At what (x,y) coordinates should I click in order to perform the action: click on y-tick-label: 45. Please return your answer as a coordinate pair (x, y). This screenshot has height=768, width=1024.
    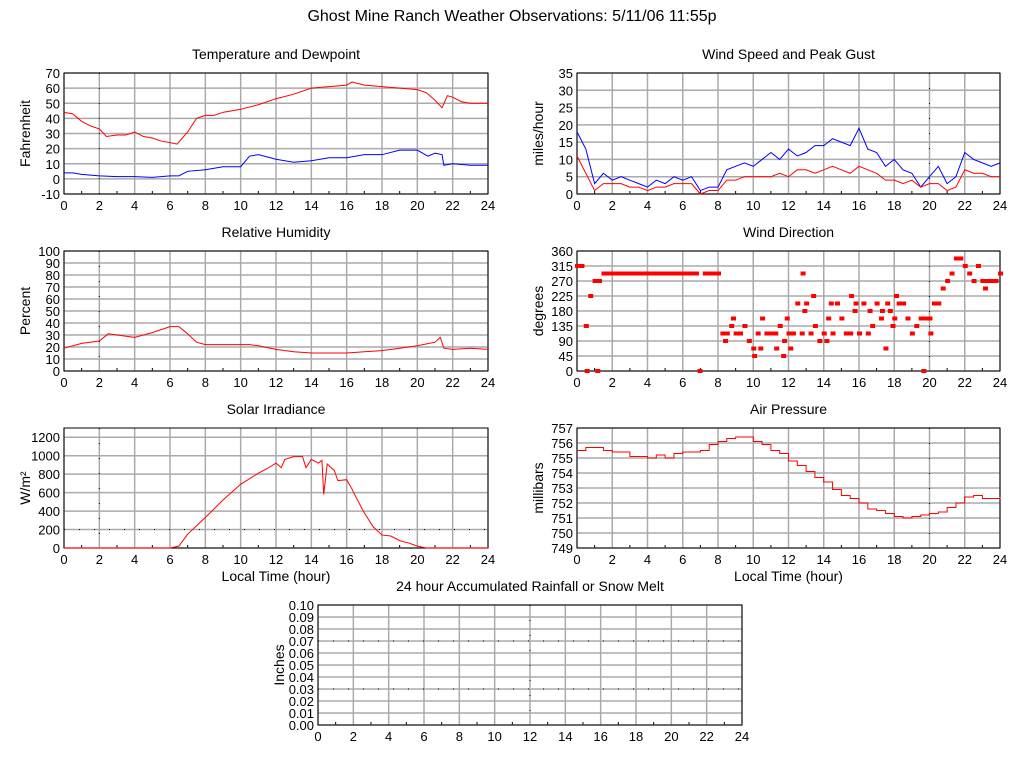
    Looking at the image, I should click on (566, 356).